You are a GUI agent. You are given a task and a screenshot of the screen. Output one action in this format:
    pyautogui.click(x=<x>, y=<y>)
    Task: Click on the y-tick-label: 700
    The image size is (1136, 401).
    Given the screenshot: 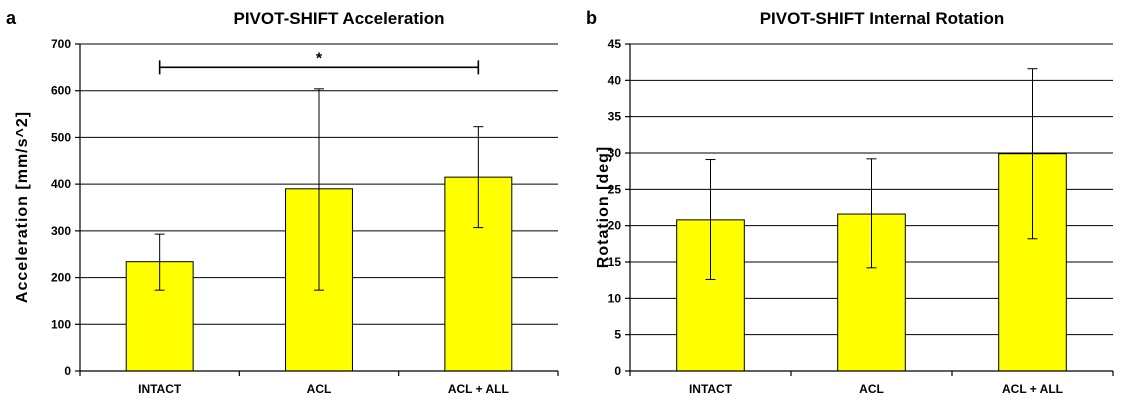 What is the action you would take?
    pyautogui.click(x=61, y=44)
    